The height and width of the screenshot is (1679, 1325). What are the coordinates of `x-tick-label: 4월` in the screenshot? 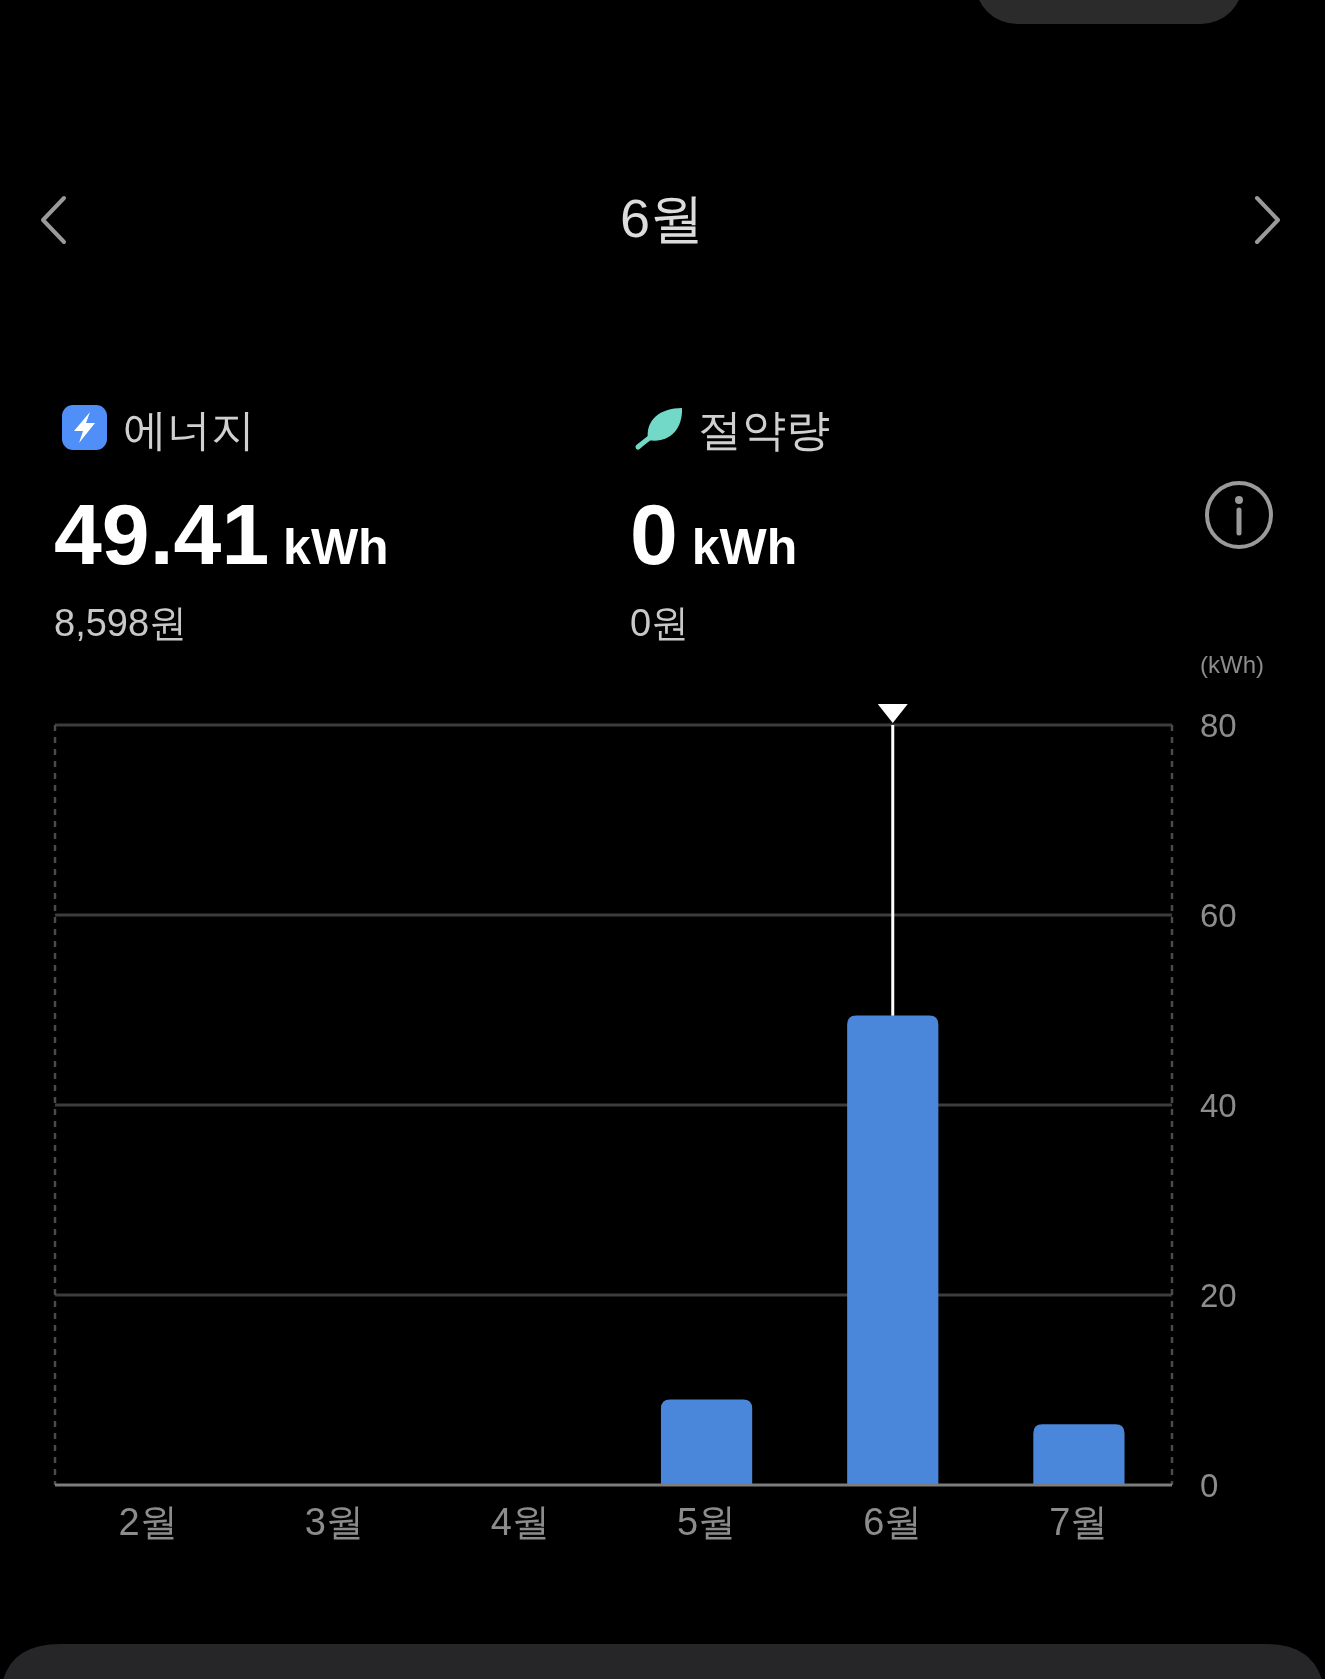 It's located at (520, 1522).